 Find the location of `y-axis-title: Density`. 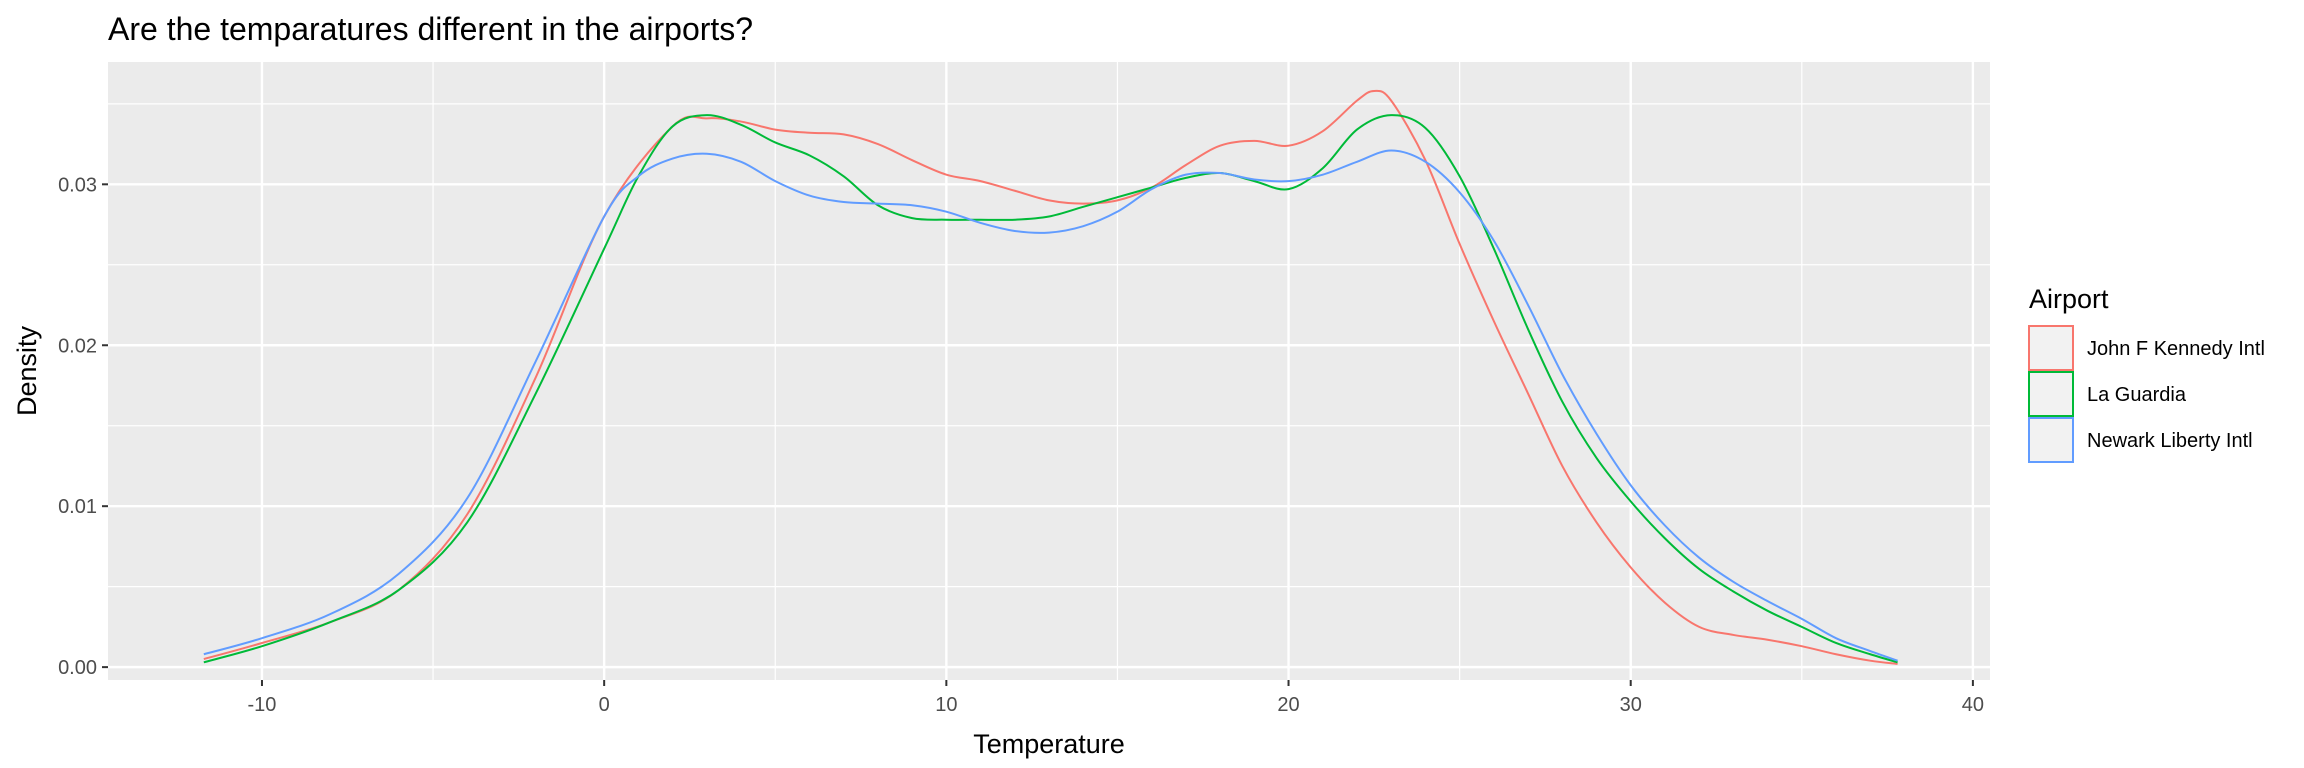

y-axis-title: Density is located at coordinates (27, 370).